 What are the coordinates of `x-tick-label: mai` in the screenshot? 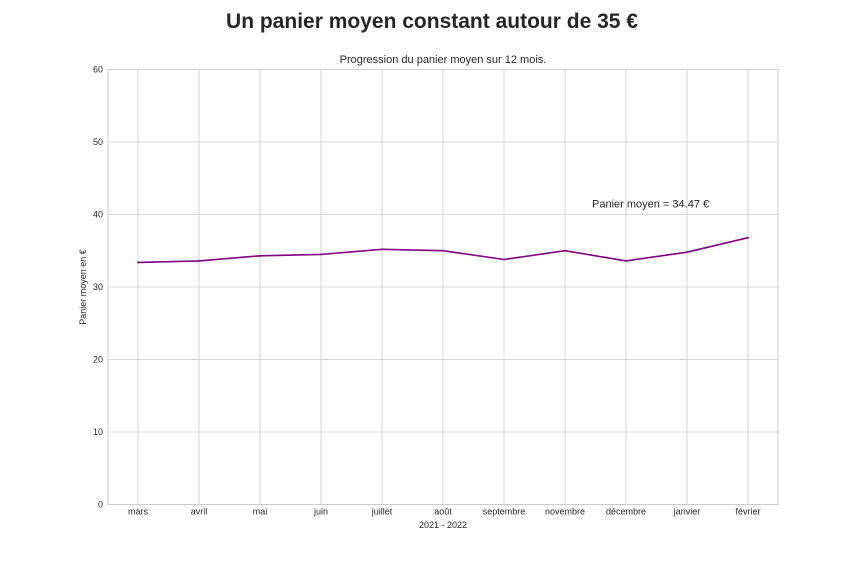 It's located at (260, 512).